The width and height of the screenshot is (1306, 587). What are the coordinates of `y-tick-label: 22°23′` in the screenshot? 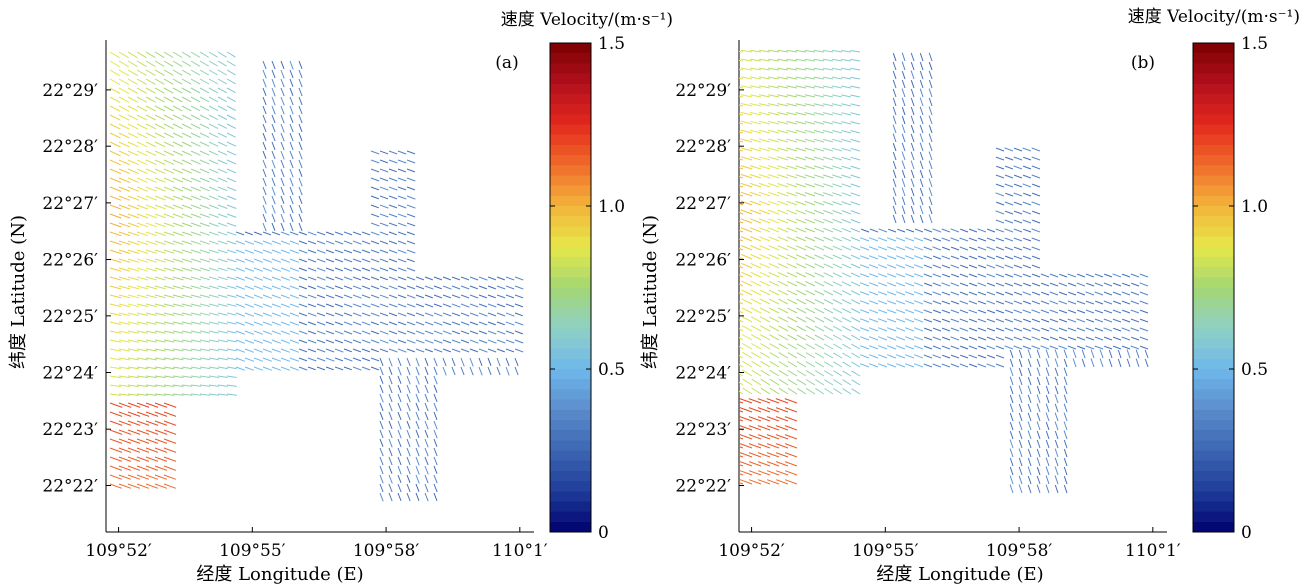 It's located at (703, 430).